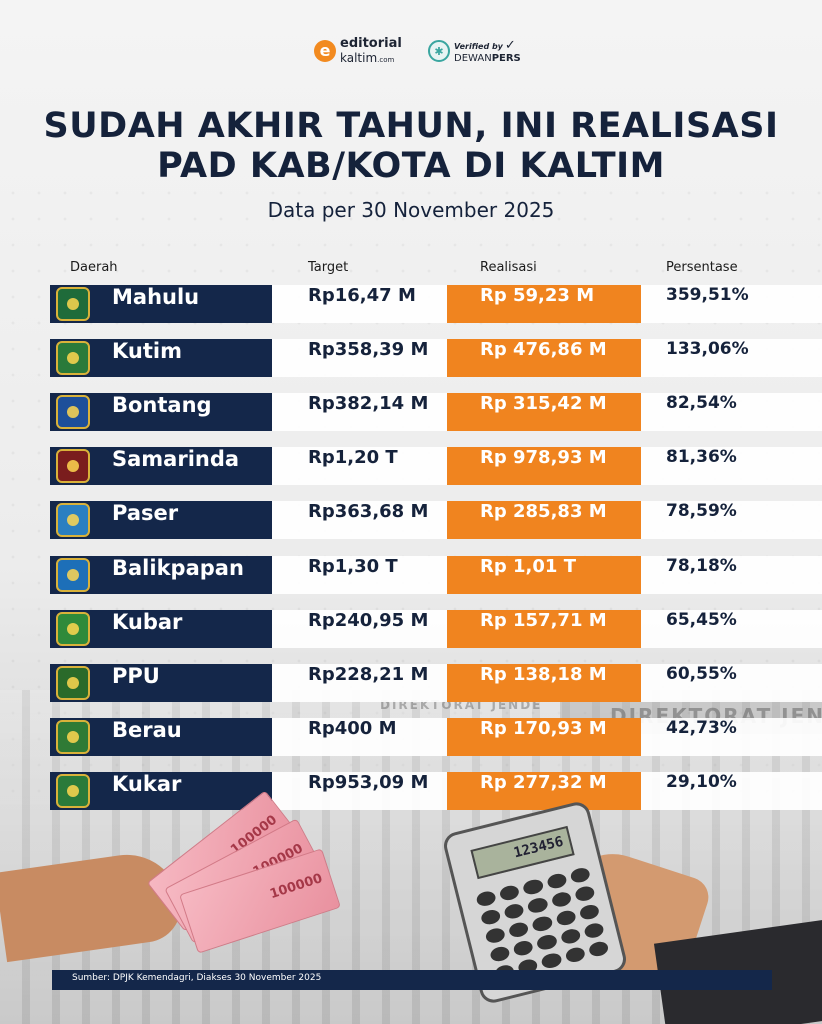  I want to click on daerah-cell: Kubar, so click(161, 628).